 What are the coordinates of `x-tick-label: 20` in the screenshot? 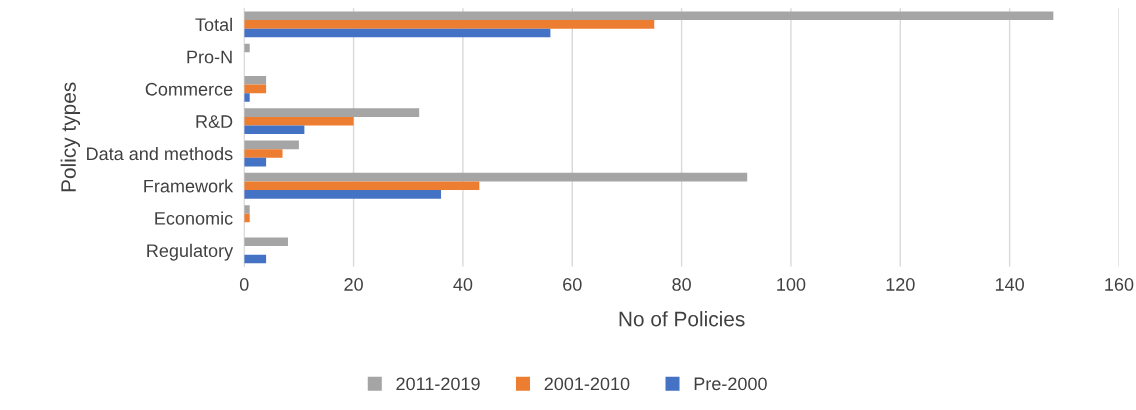 It's located at (353, 284).